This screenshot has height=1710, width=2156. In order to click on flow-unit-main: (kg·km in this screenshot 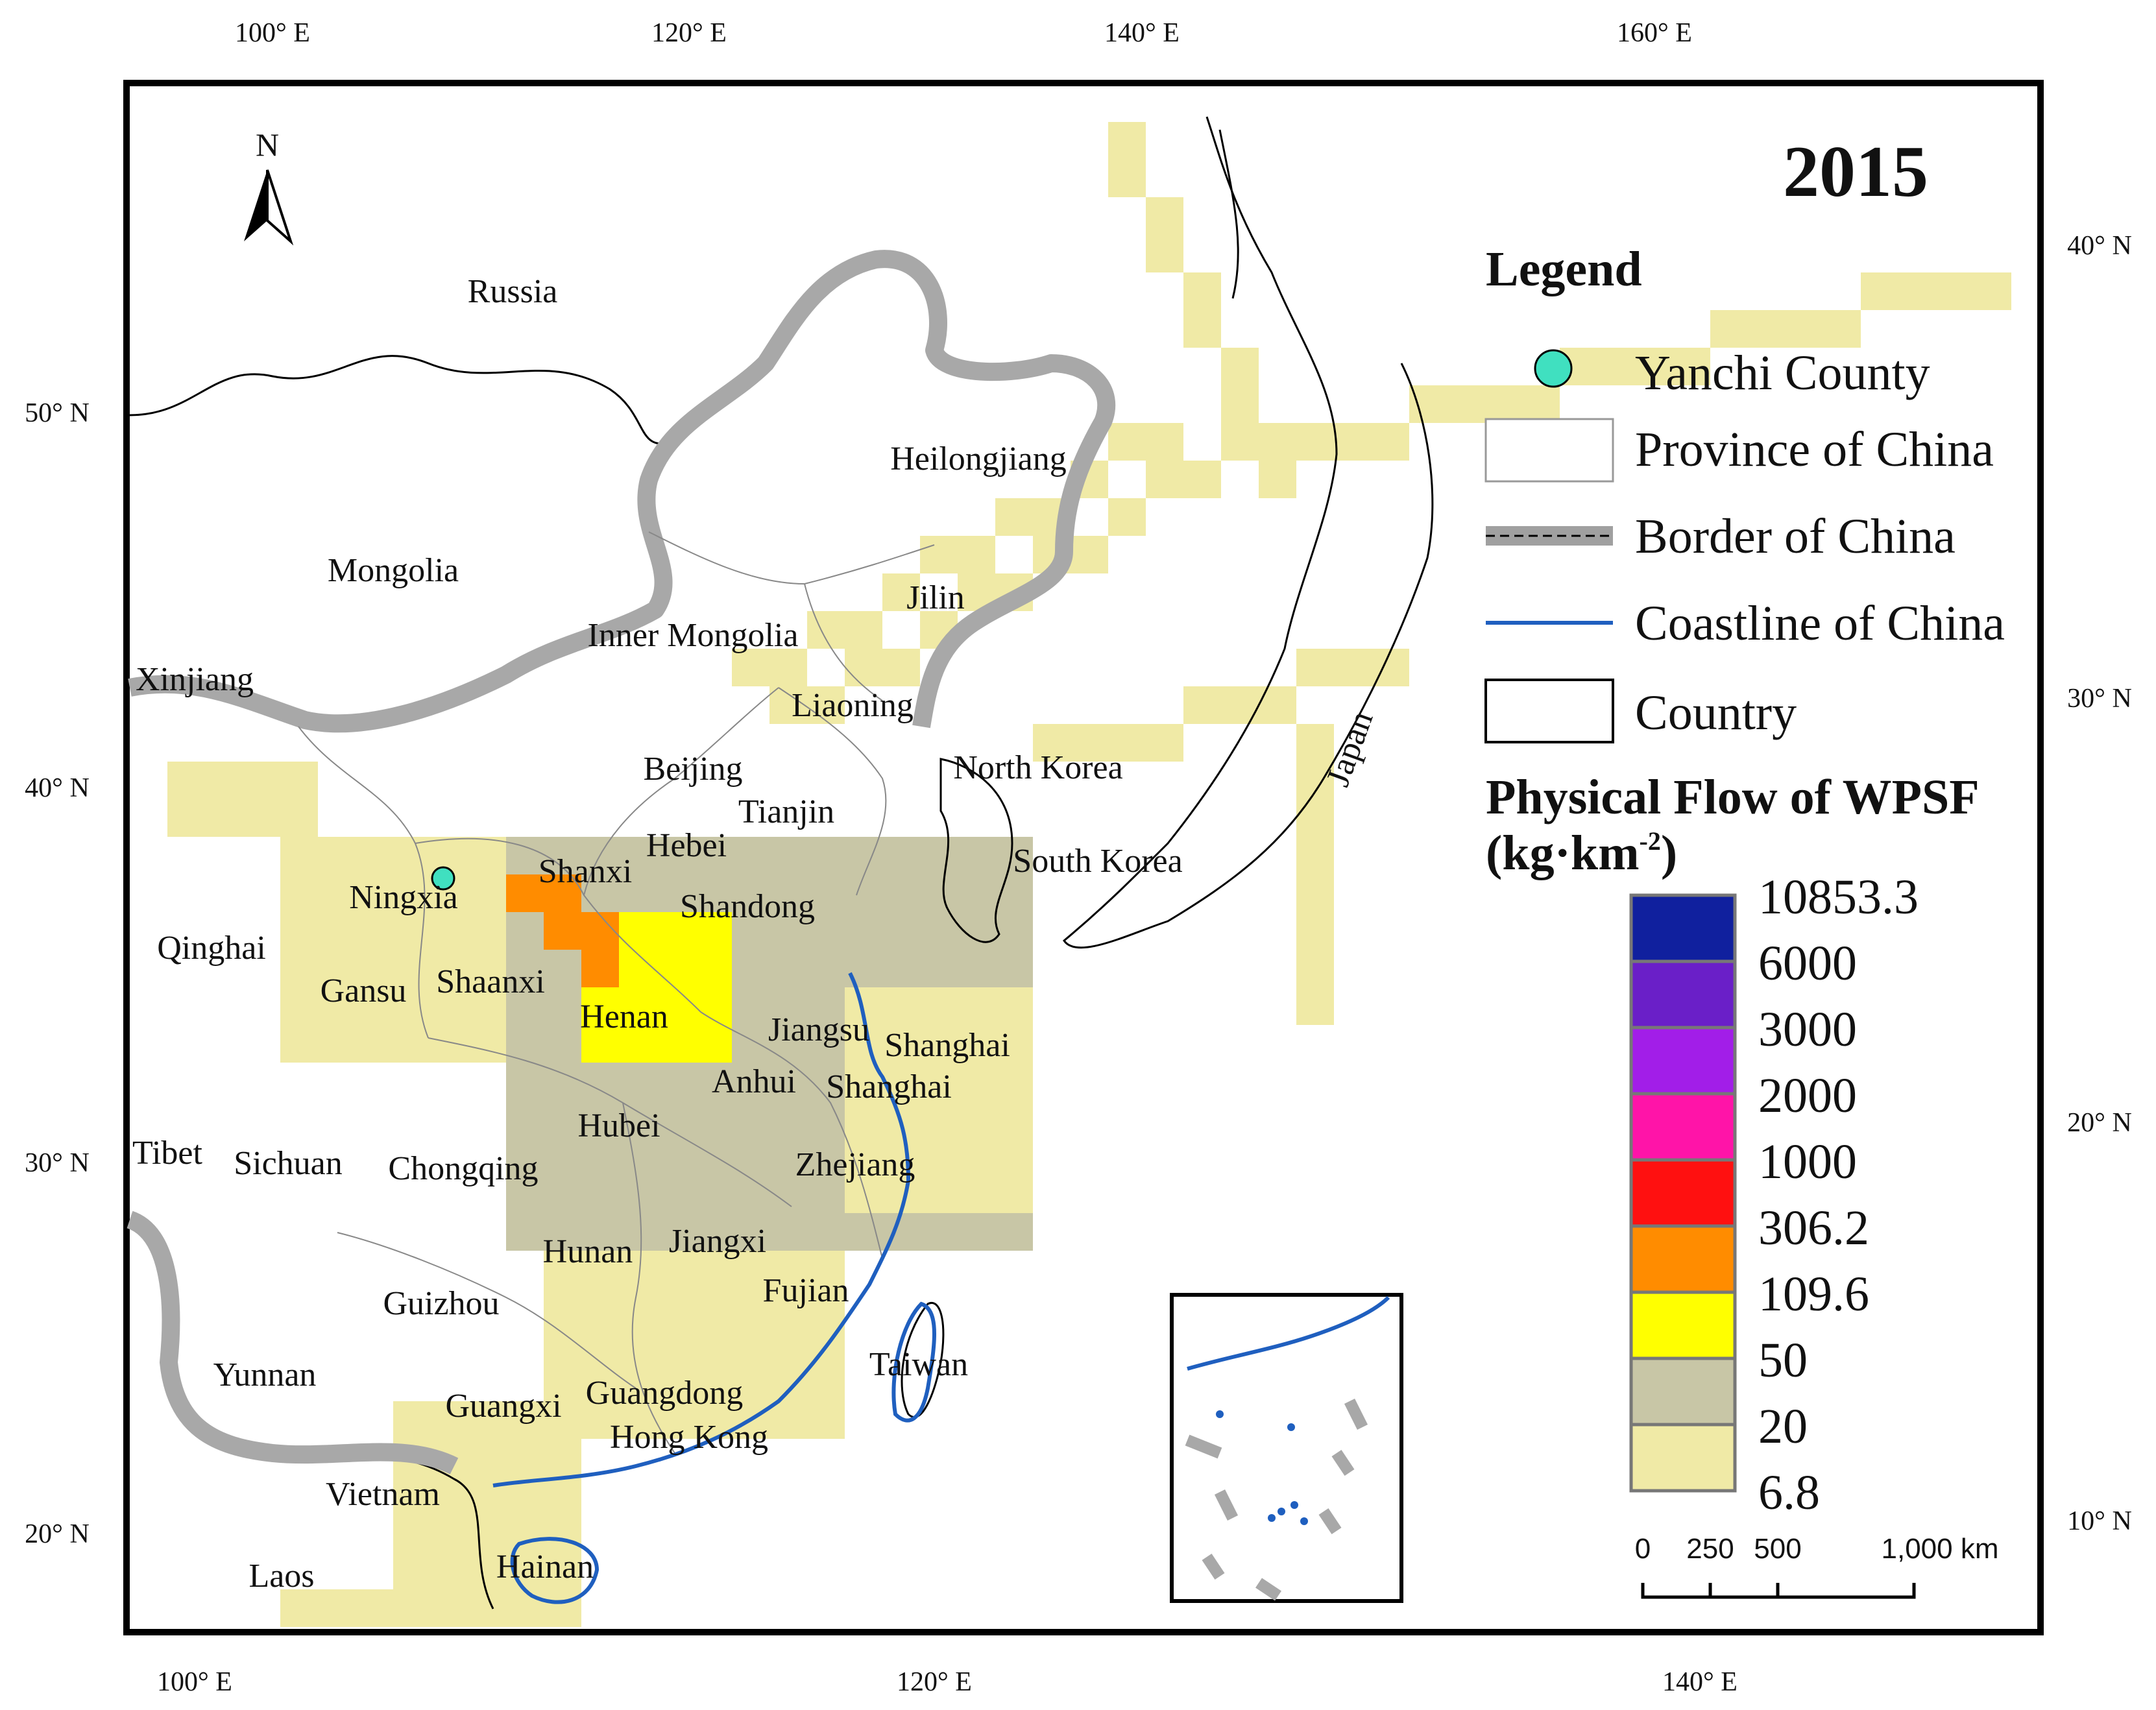, I will do `click(1563, 853)`.